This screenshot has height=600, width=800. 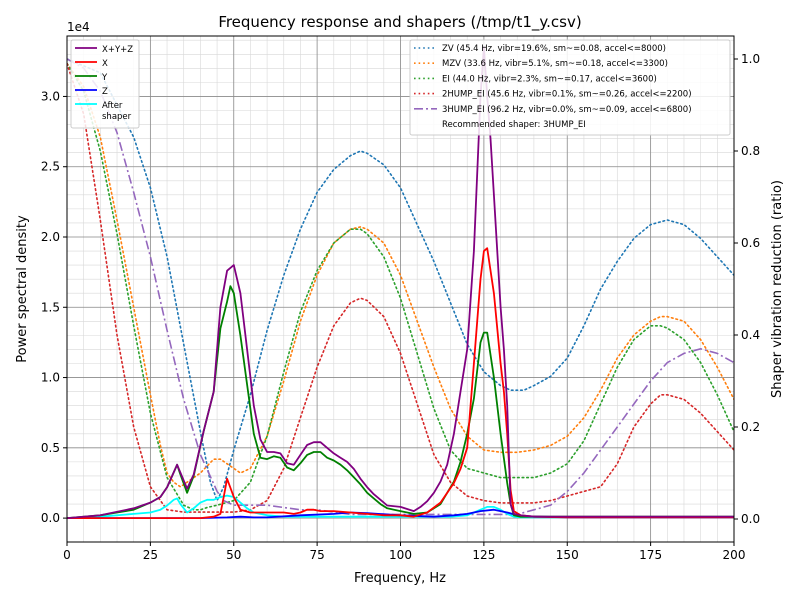 What do you see at coordinates (567, 555) in the screenshot?
I see `x-tick-label: 150` at bounding box center [567, 555].